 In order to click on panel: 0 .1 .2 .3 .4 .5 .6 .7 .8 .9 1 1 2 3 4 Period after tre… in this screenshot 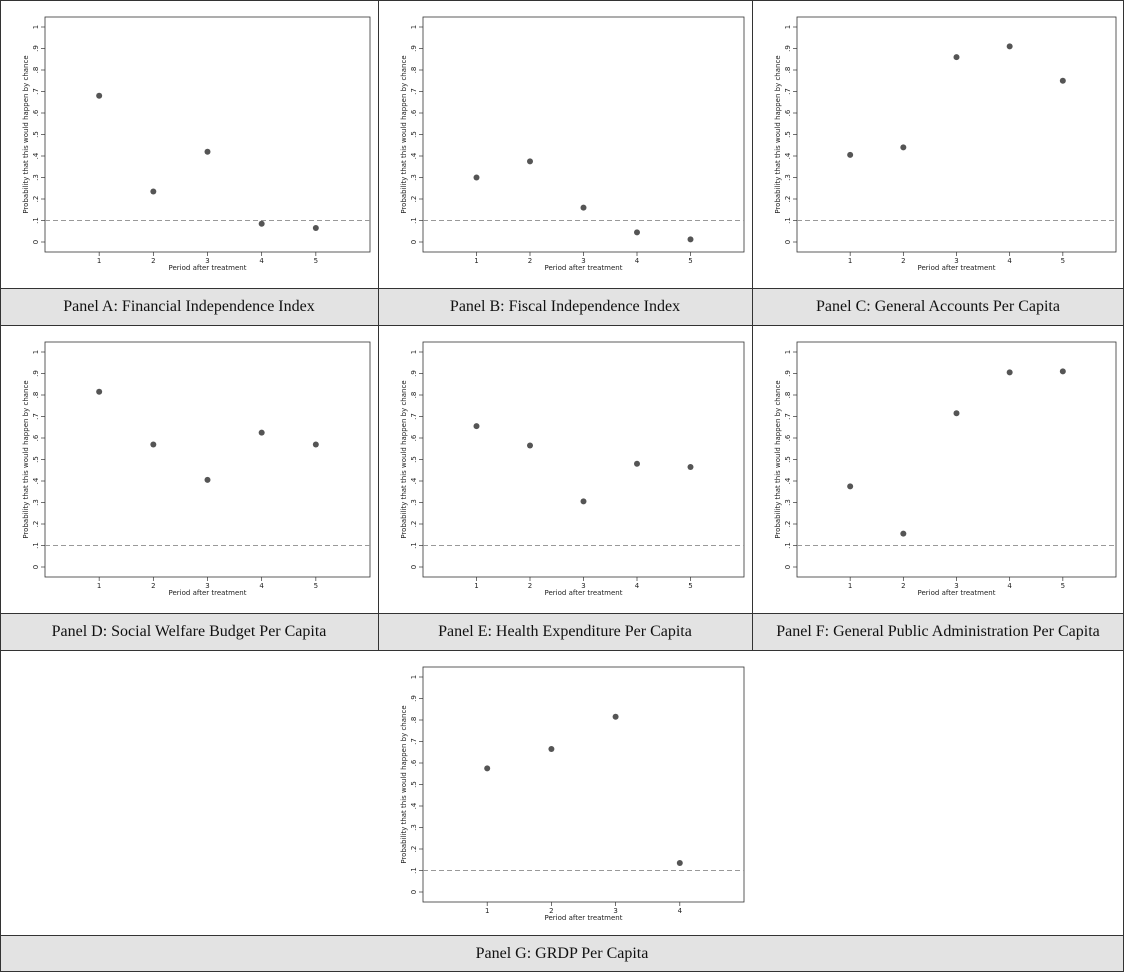, I will do `click(572, 814)`.